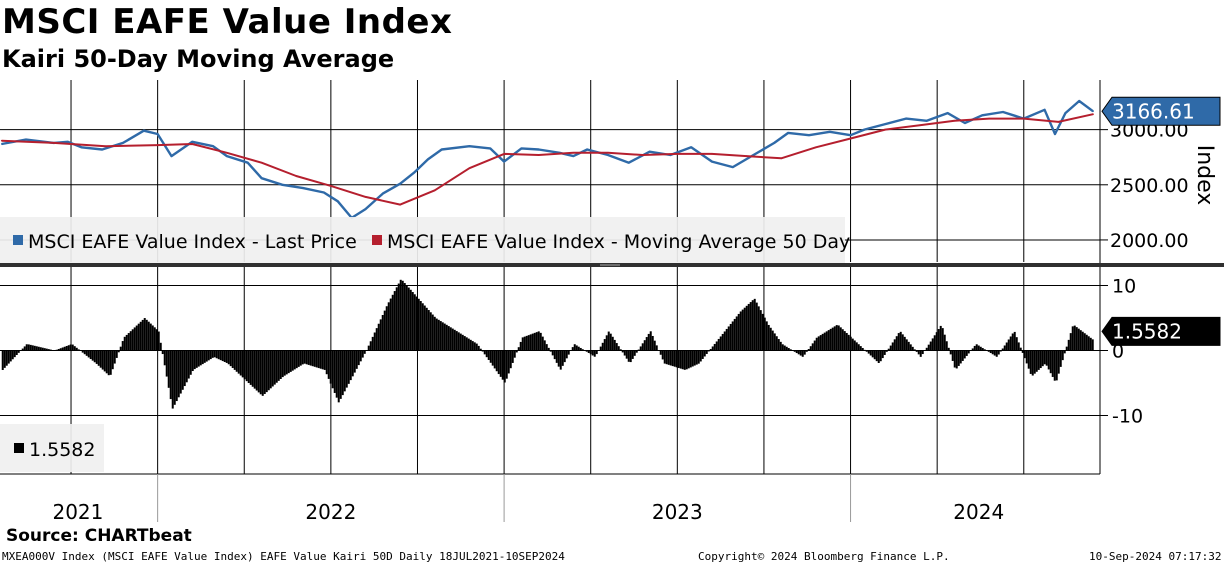 The width and height of the screenshot is (1224, 566). Describe the element at coordinates (198, 59) in the screenshot. I see `chart-subtitle: Kairi 50-Day Moving Average` at that location.